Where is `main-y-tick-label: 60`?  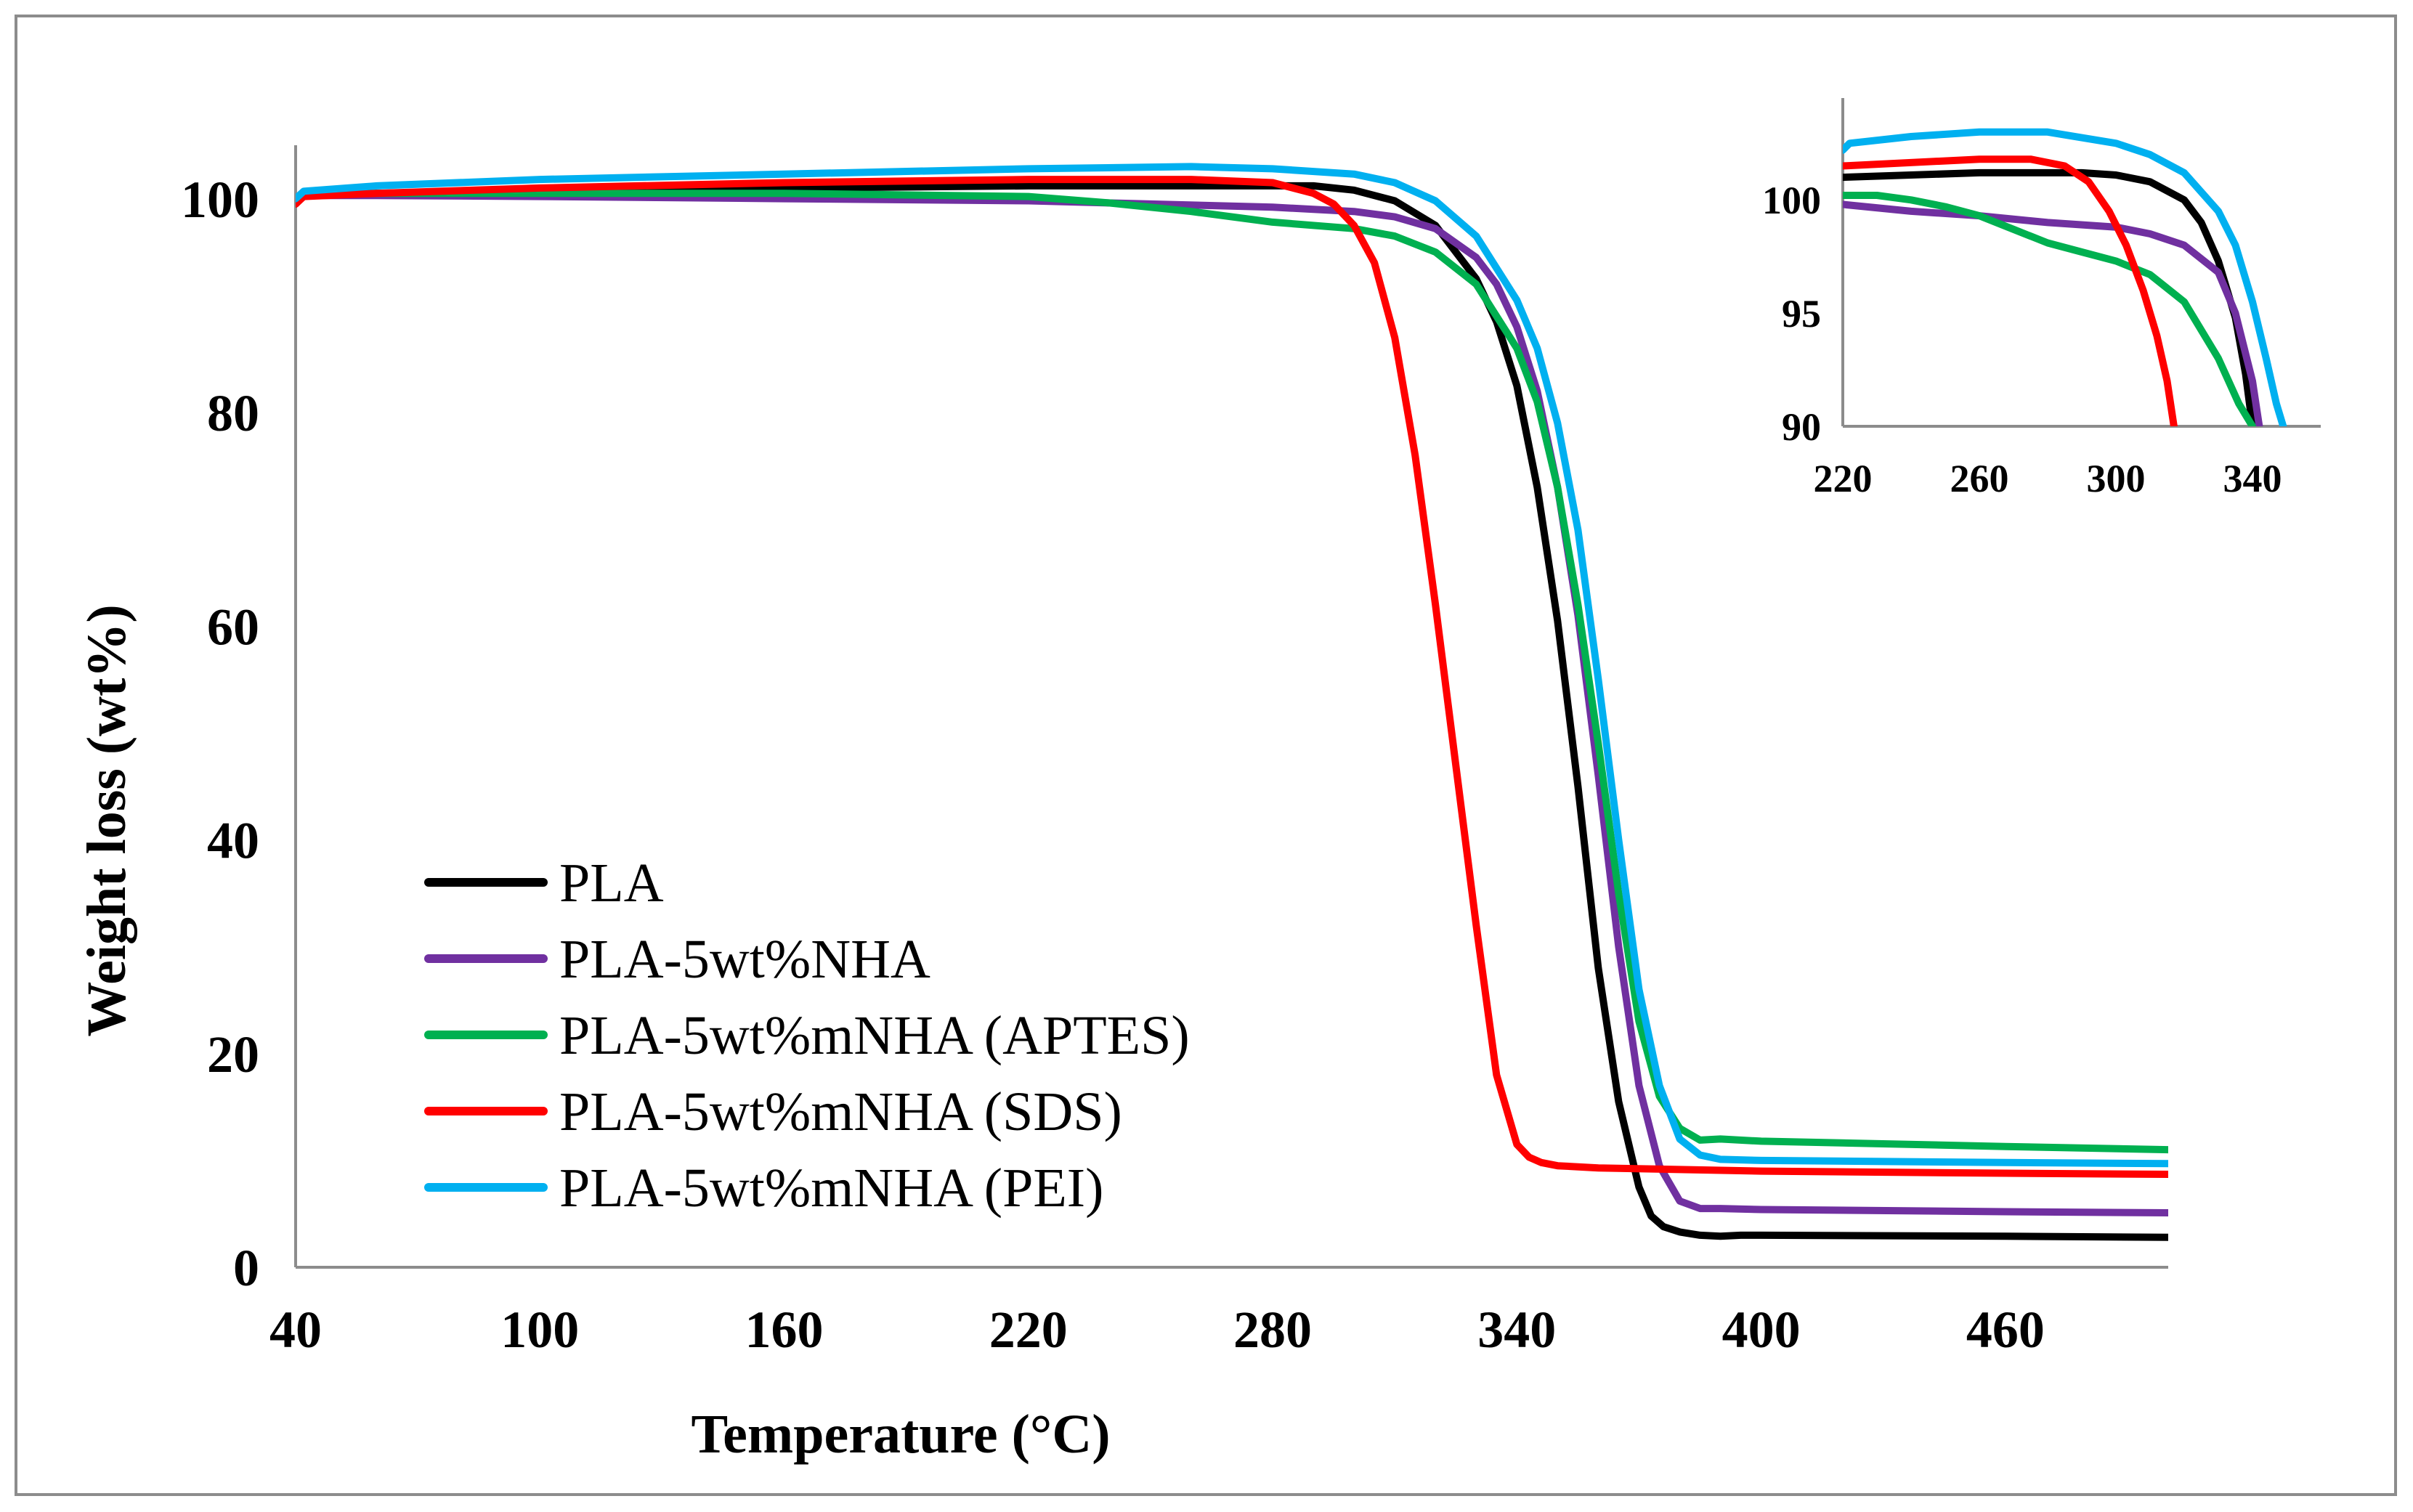
main-y-tick-label: 60 is located at coordinates (233, 627).